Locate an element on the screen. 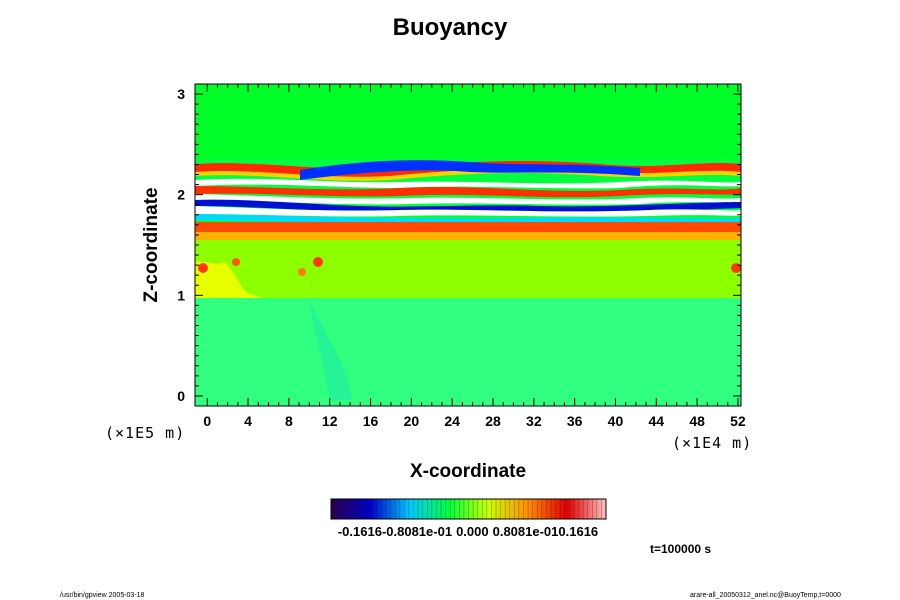 The height and width of the screenshot is (600, 900). middle-warm-band is located at coordinates (468, 269).